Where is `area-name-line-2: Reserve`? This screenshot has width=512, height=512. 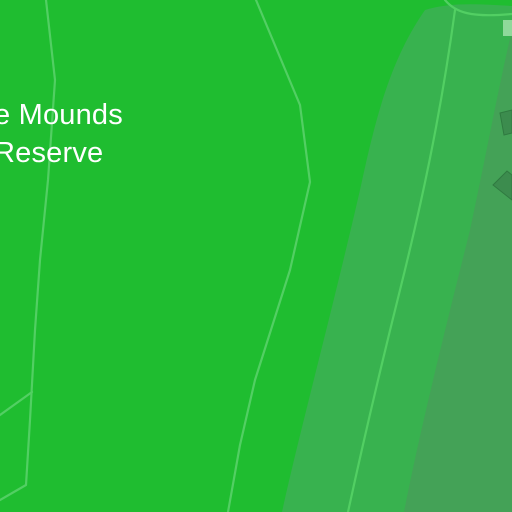 area-name-line-2: Reserve is located at coordinates (52, 153).